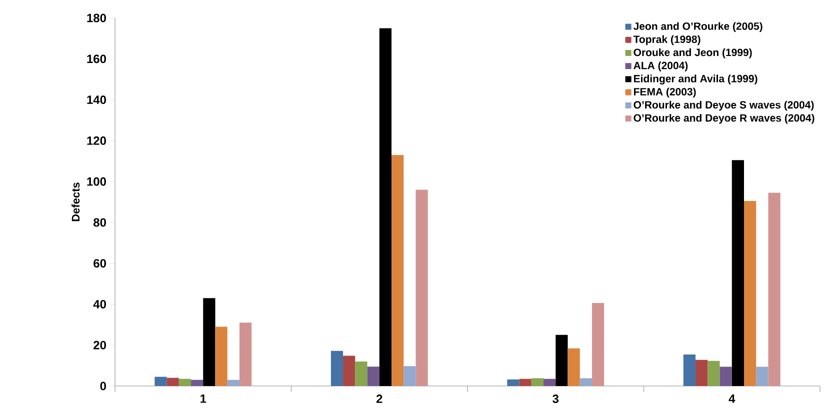 The width and height of the screenshot is (829, 418). What do you see at coordinates (96, 18) in the screenshot?
I see `y-tick-label: 180` at bounding box center [96, 18].